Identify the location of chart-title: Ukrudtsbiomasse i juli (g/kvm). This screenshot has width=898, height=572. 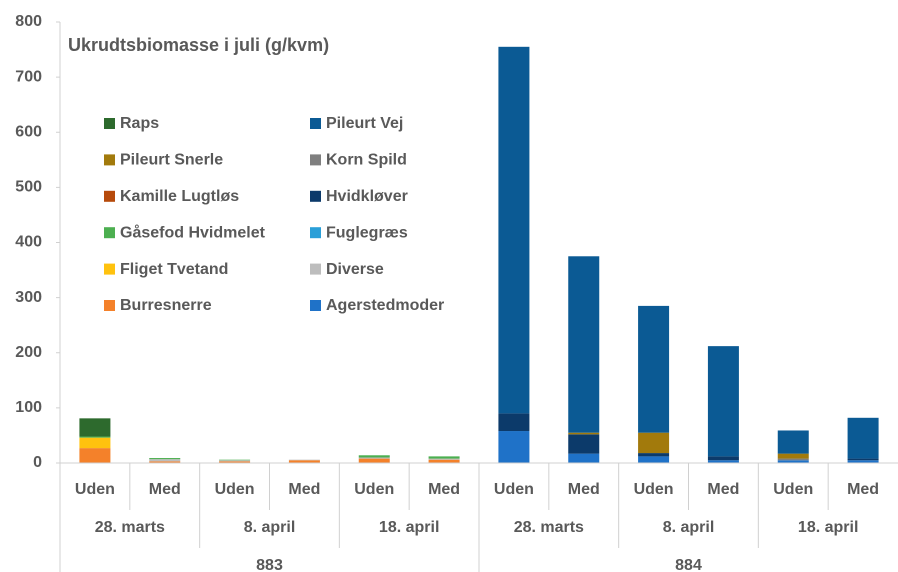
(198, 45).